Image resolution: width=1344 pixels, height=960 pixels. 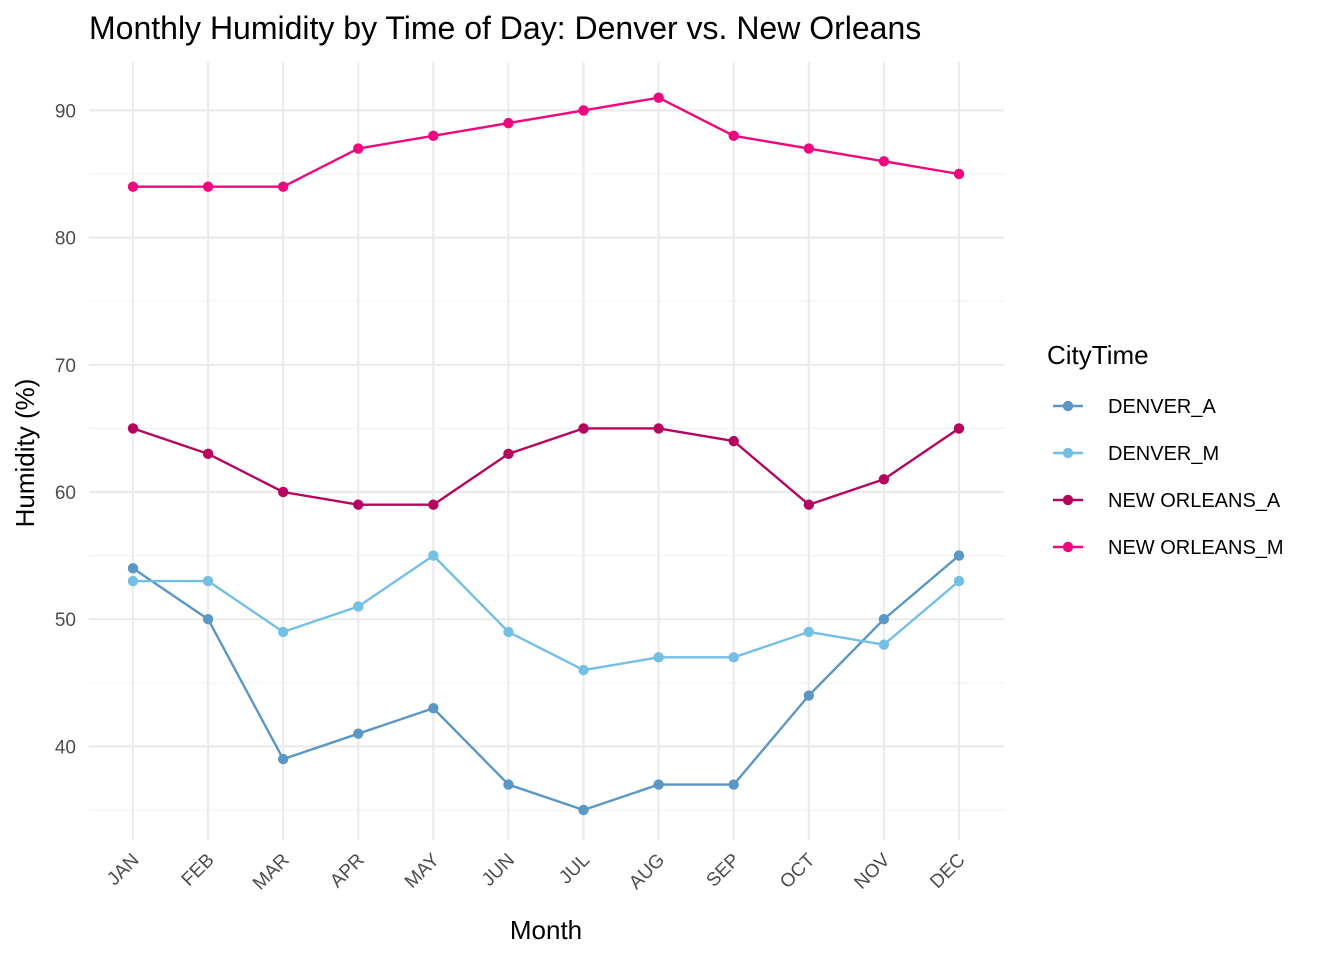 What do you see at coordinates (347, 871) in the screenshot?
I see `x-tick-label: APR` at bounding box center [347, 871].